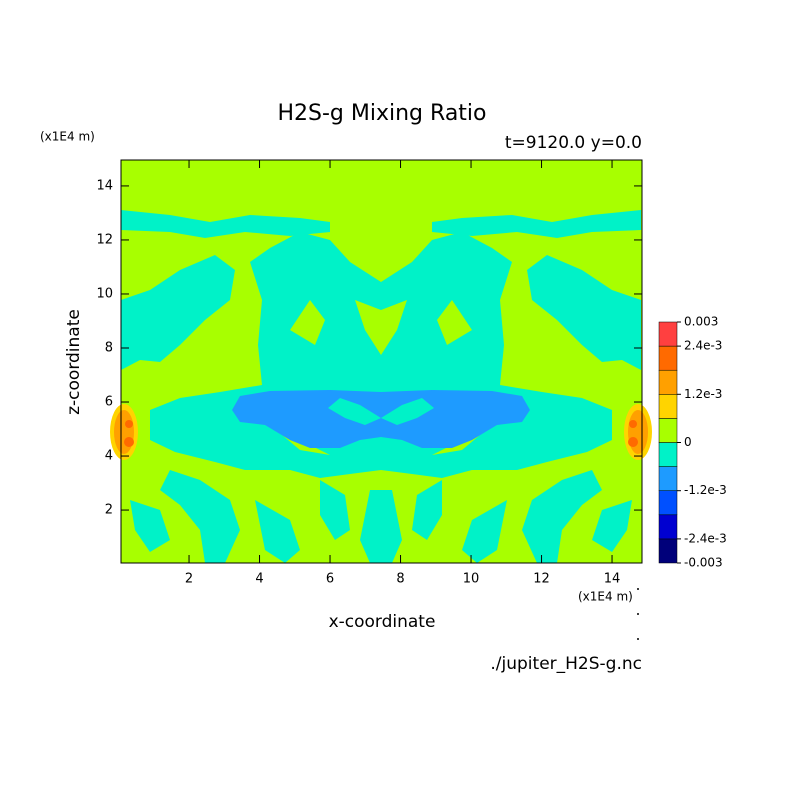 Image resolution: width=804 pixels, height=804 pixels. Describe the element at coordinates (688, 442) in the screenshot. I see `colorbar-label: 0` at that location.